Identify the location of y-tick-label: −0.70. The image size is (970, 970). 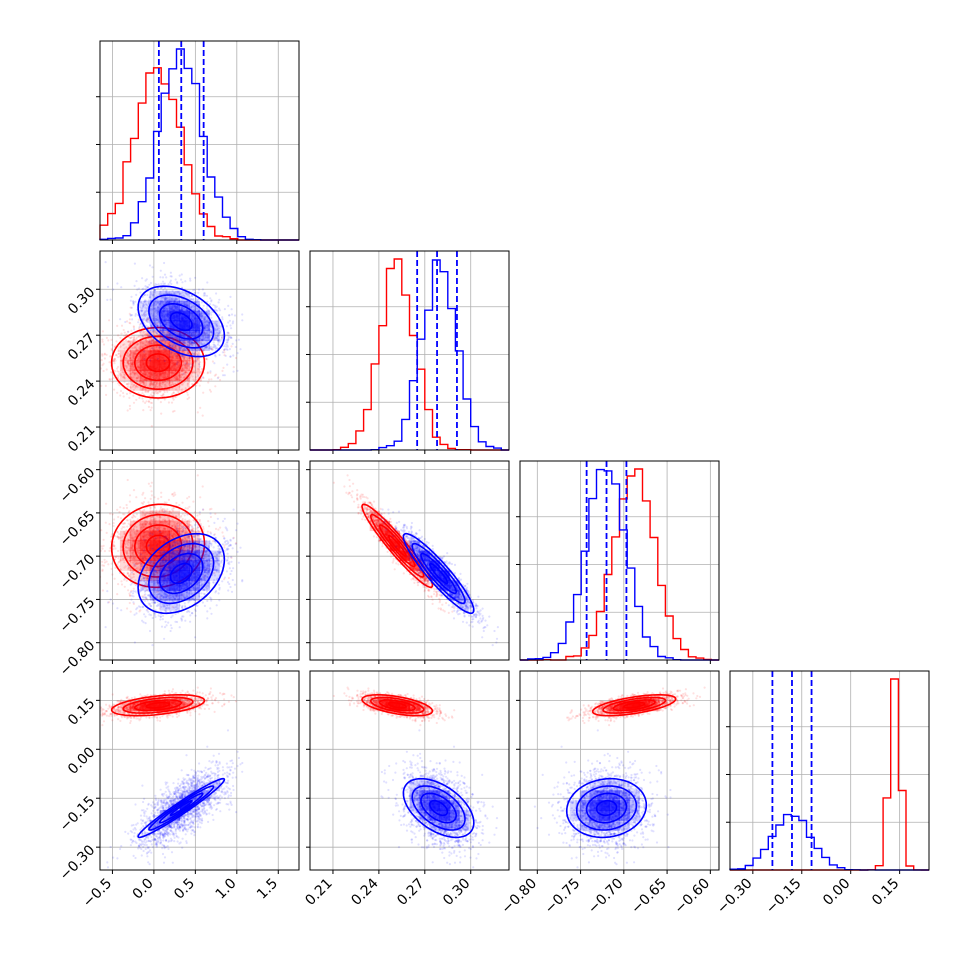
(78, 572).